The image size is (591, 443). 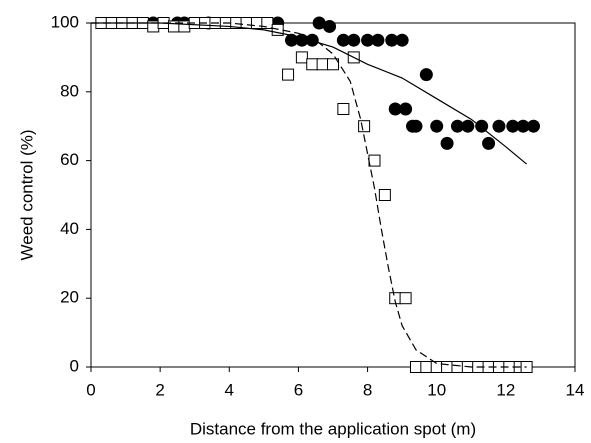 I want to click on x-tick-label: 6, so click(x=298, y=389).